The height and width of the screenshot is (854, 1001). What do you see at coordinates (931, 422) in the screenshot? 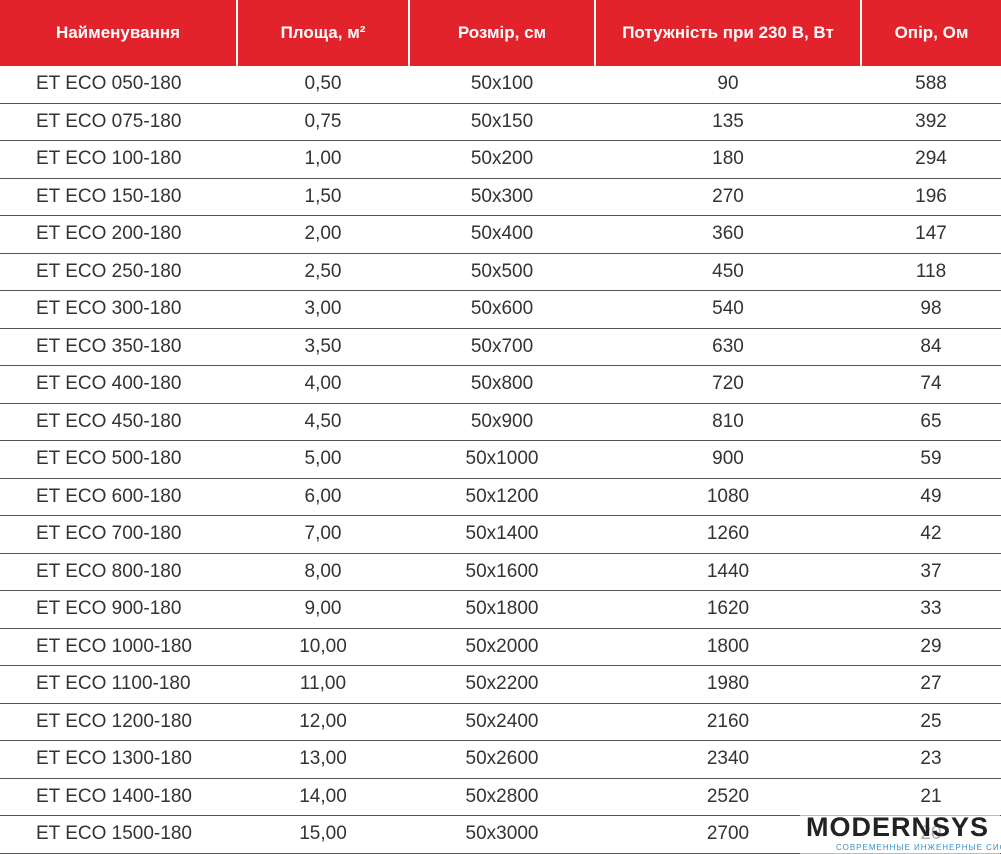
I see `table-cell: 65` at bounding box center [931, 422].